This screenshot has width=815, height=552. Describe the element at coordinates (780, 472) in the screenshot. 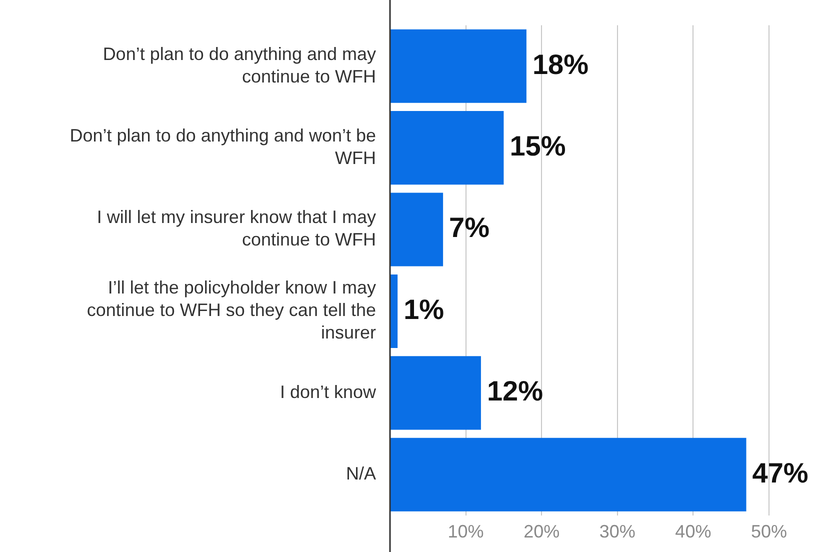

I see `data-label: 47%` at that location.